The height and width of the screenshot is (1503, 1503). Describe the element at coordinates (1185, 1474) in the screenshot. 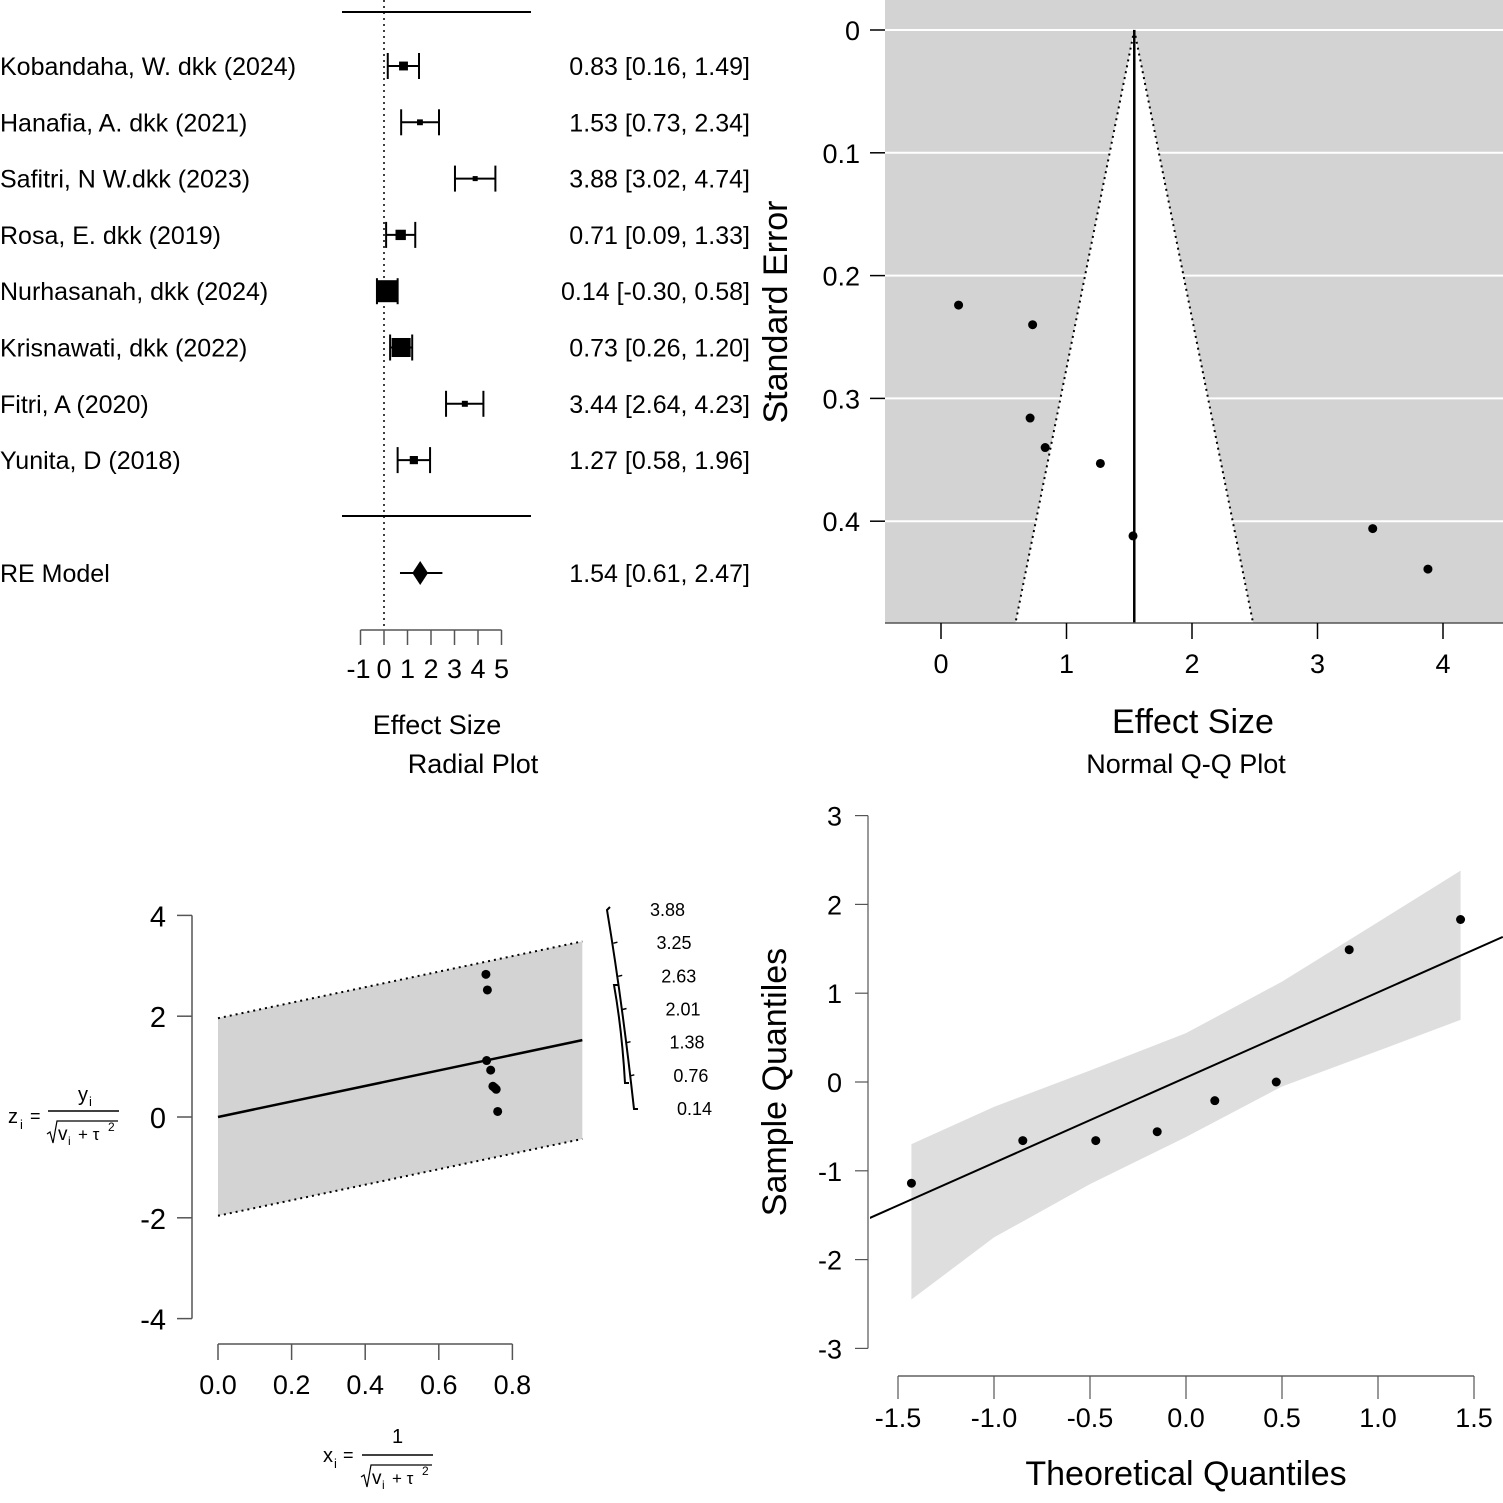

I see `qq-x-axis-label: Theoretical Quantiles` at that location.